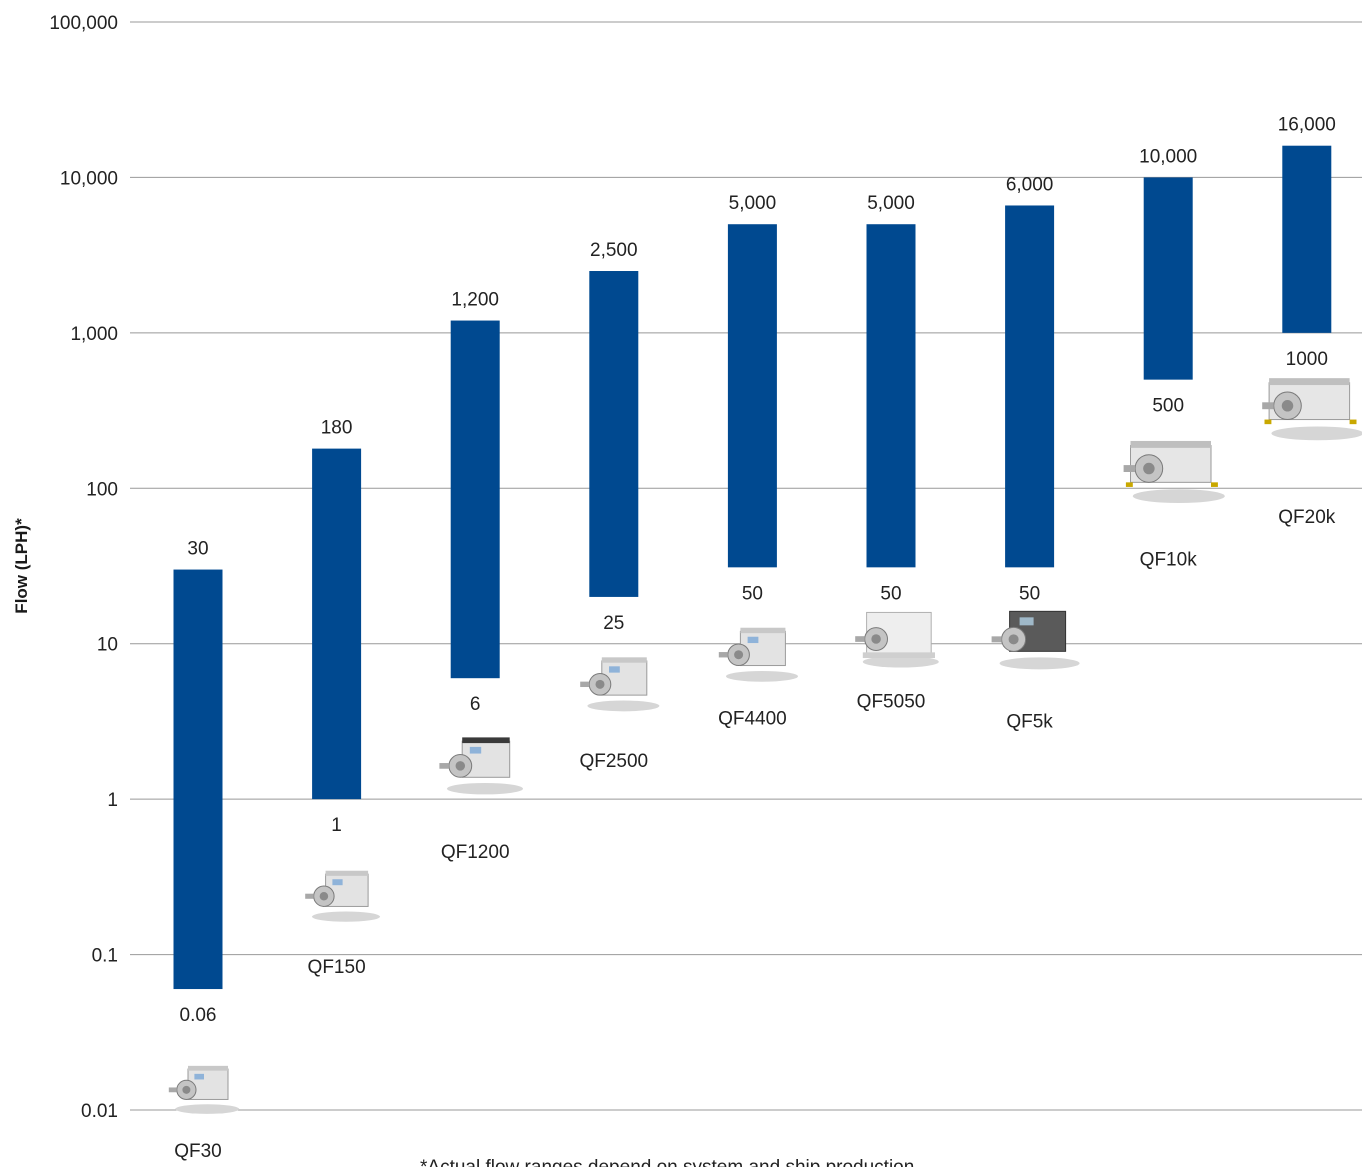 The height and width of the screenshot is (1167, 1362). I want to click on category-label: QF5050, so click(891, 701).